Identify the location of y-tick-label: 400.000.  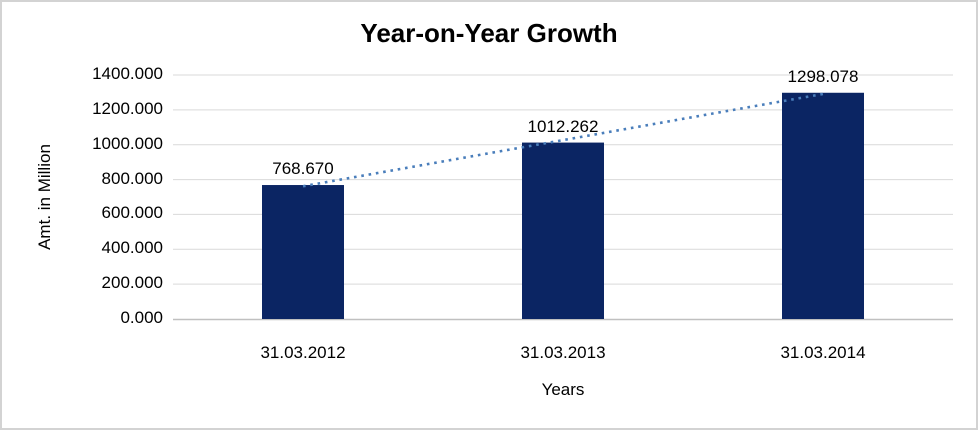
(132, 248).